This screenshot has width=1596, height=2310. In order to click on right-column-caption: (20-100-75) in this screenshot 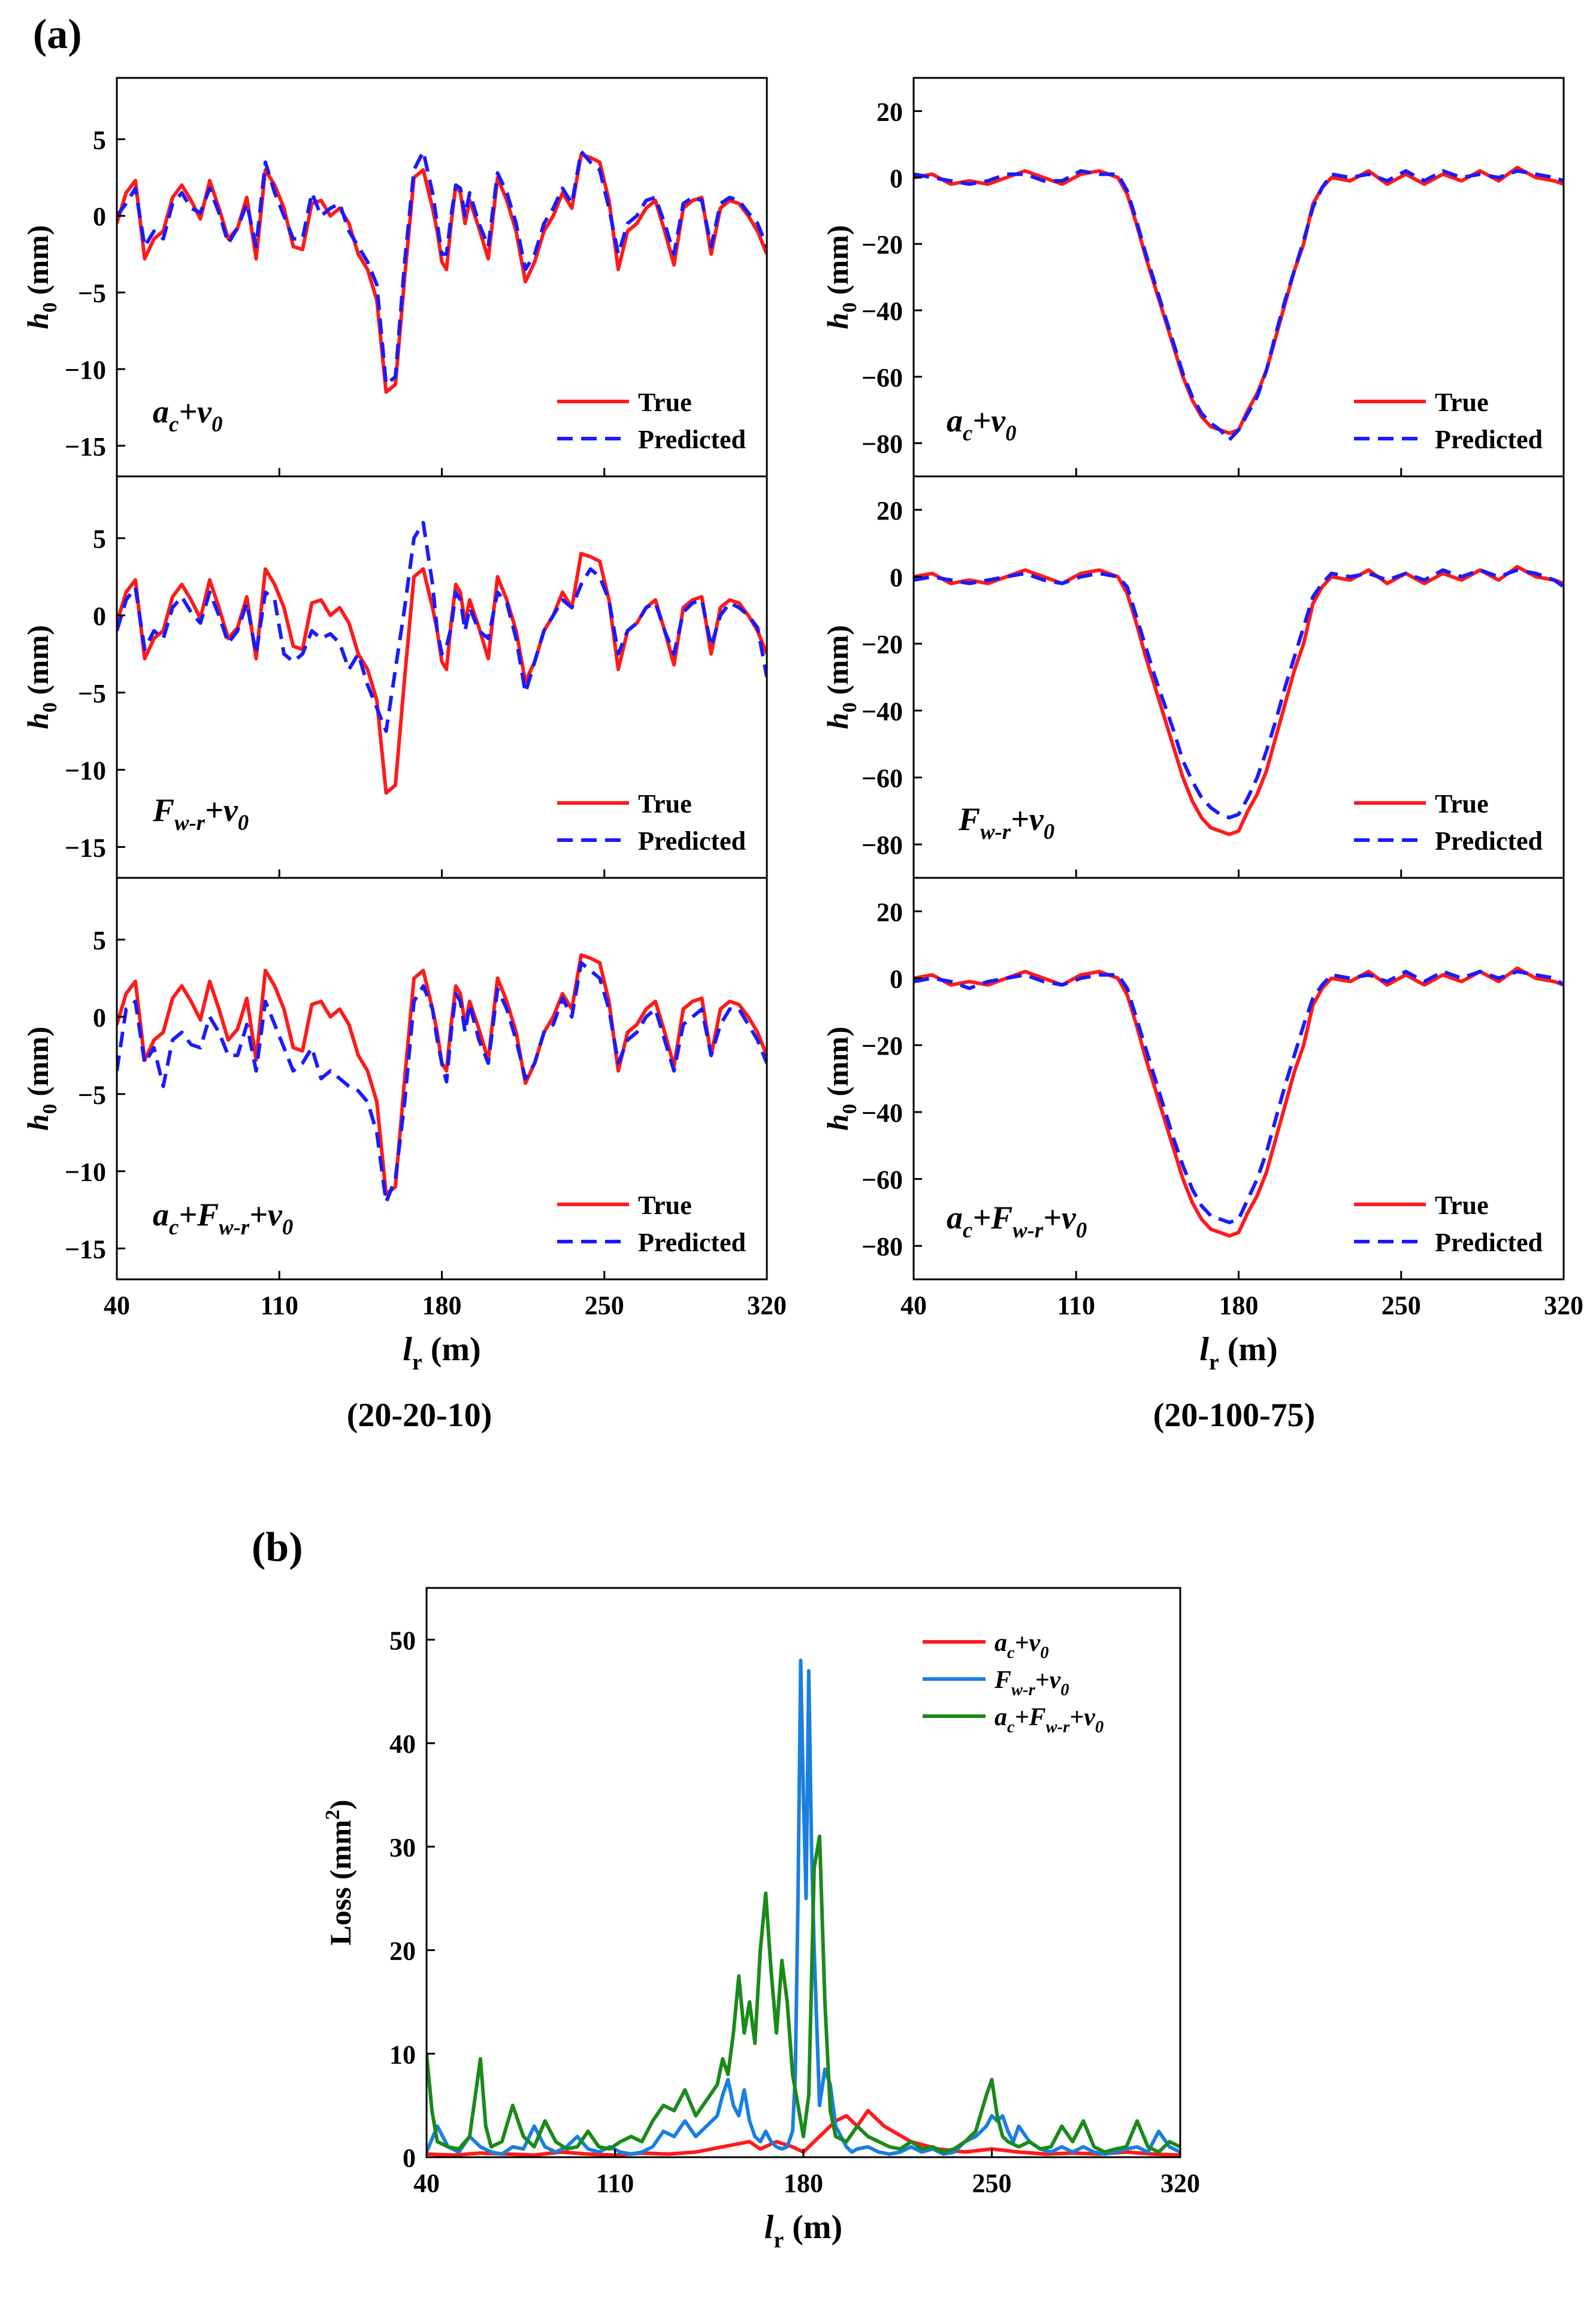, I will do `click(1234, 1415)`.